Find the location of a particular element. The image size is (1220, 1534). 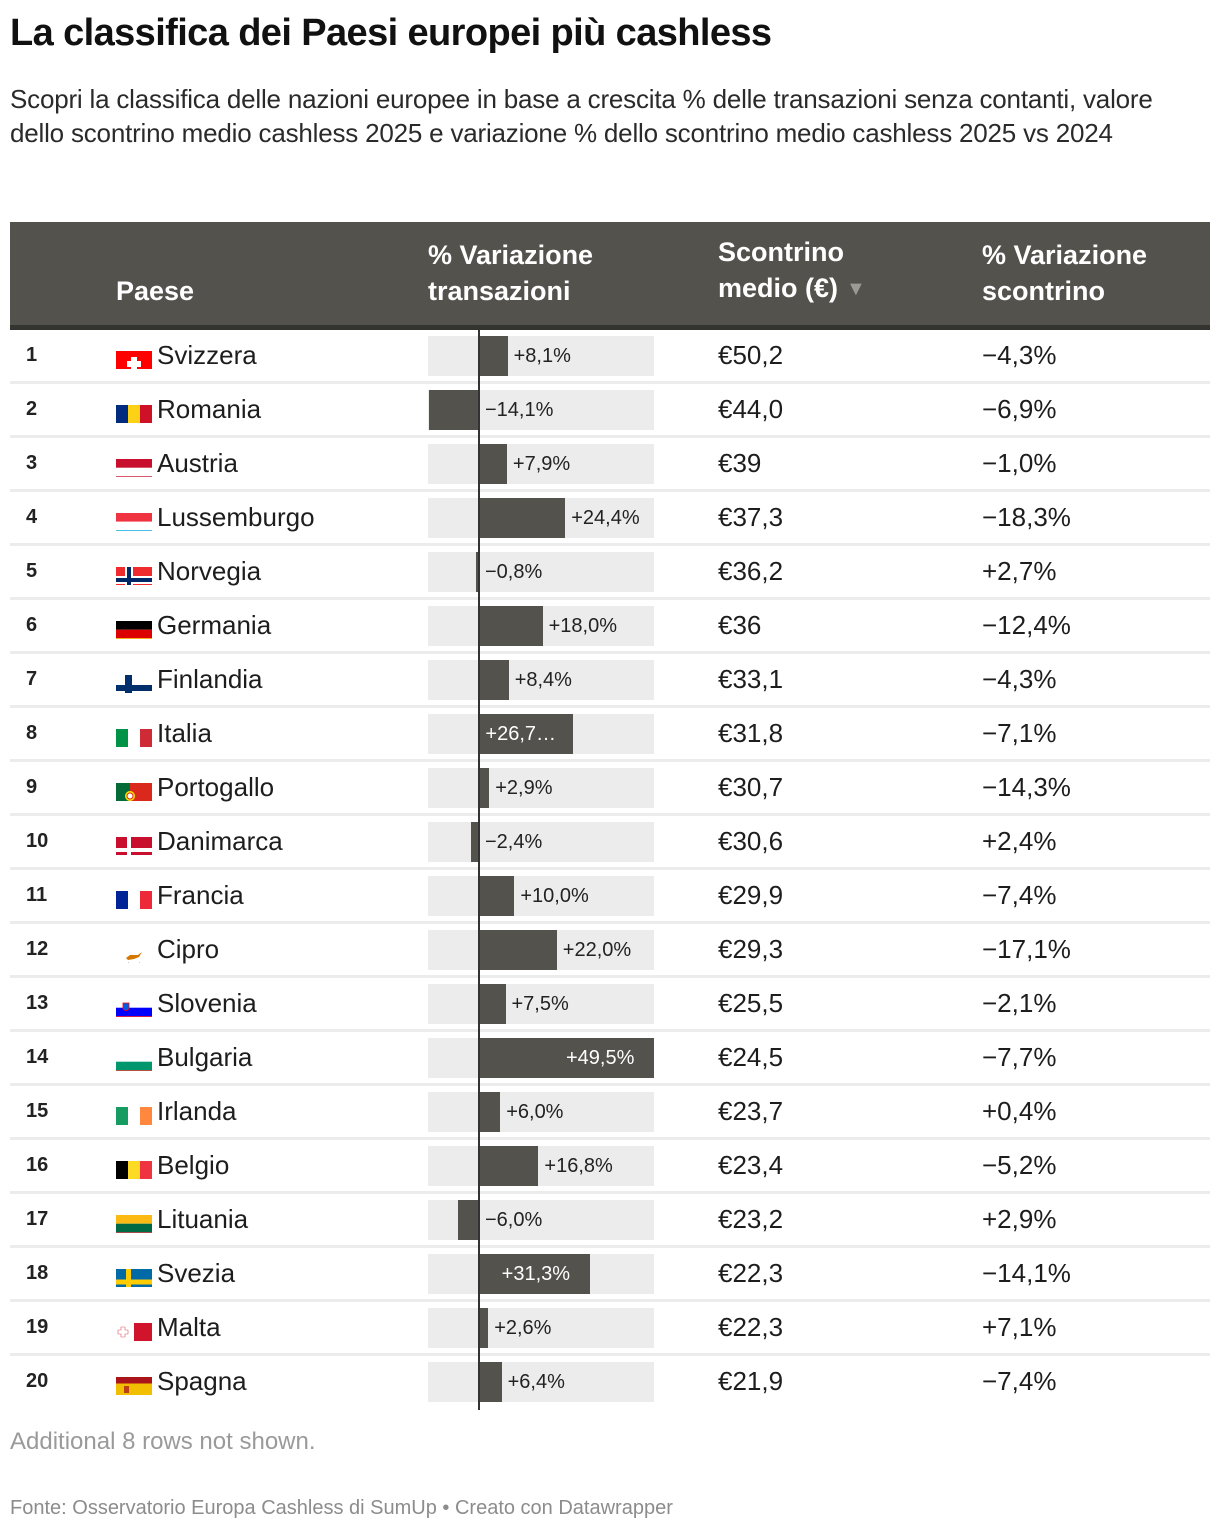

average-receipt-value: €39 is located at coordinates (740, 463).